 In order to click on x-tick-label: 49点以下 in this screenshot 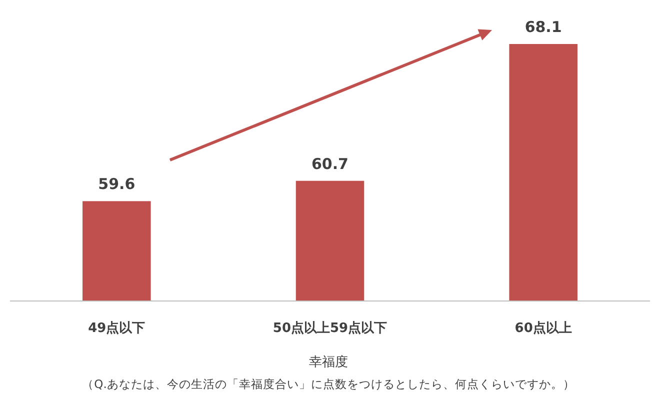, I will do `click(117, 328)`.